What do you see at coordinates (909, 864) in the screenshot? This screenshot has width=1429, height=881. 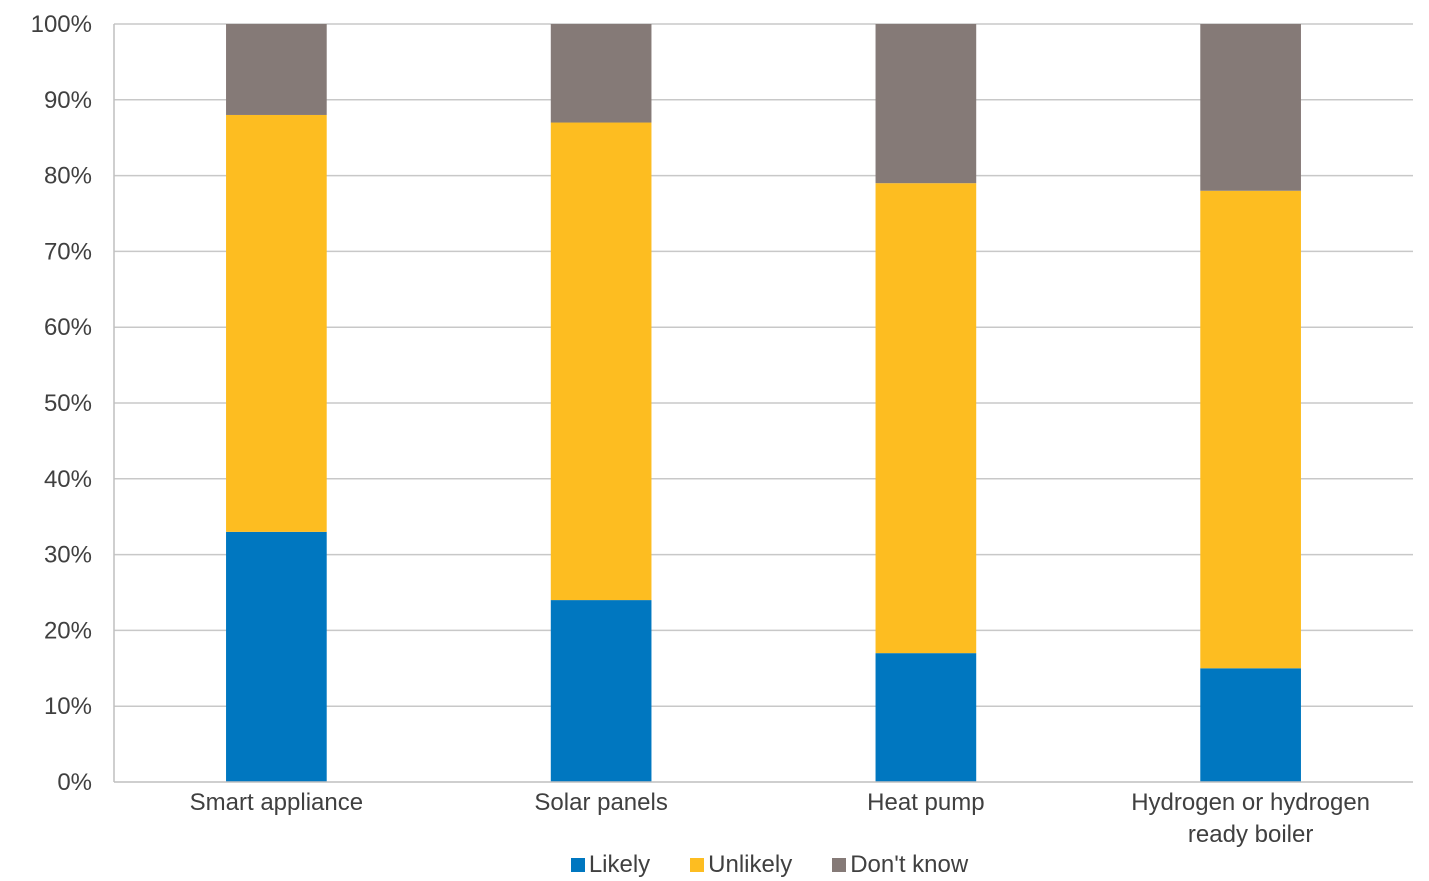 I see `legend-label: Don't know` at bounding box center [909, 864].